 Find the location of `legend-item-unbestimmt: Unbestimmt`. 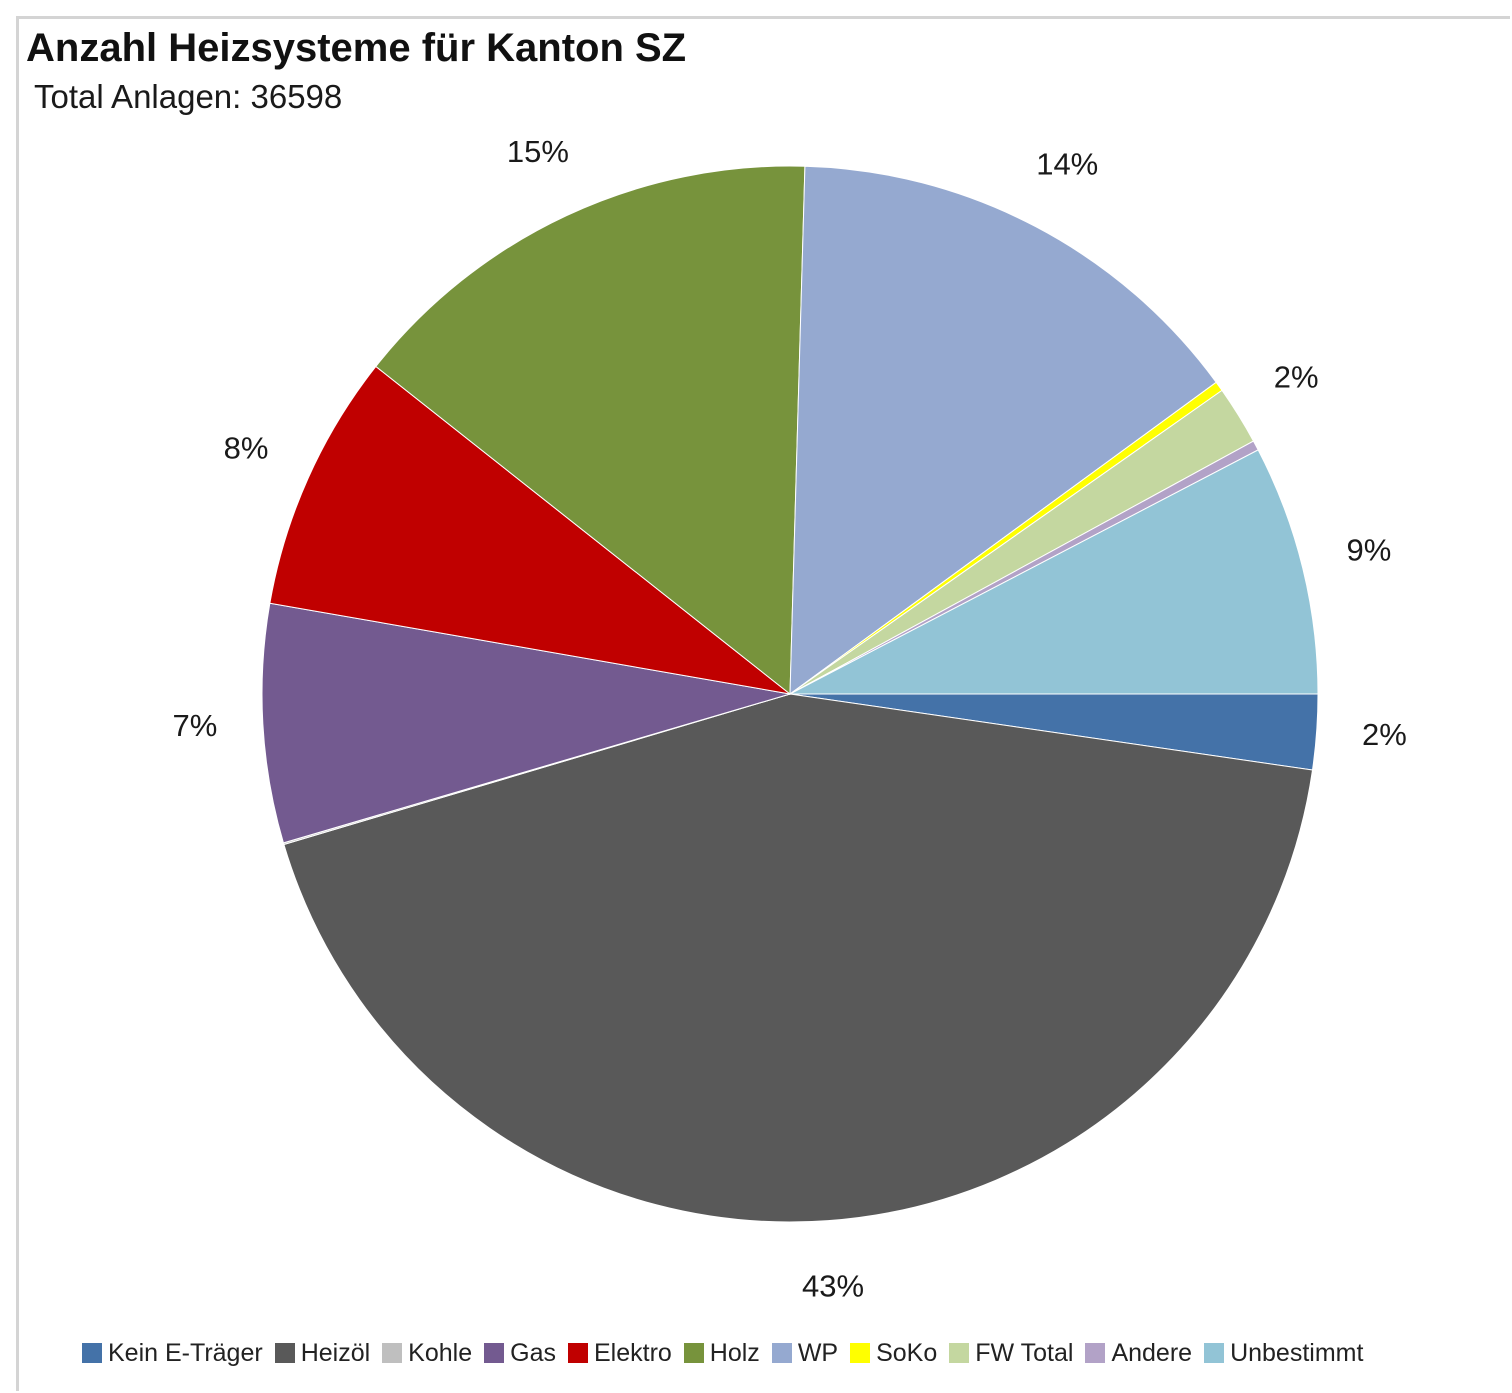

legend-item-unbestimmt: Unbestimmt is located at coordinates (1283, 1353).